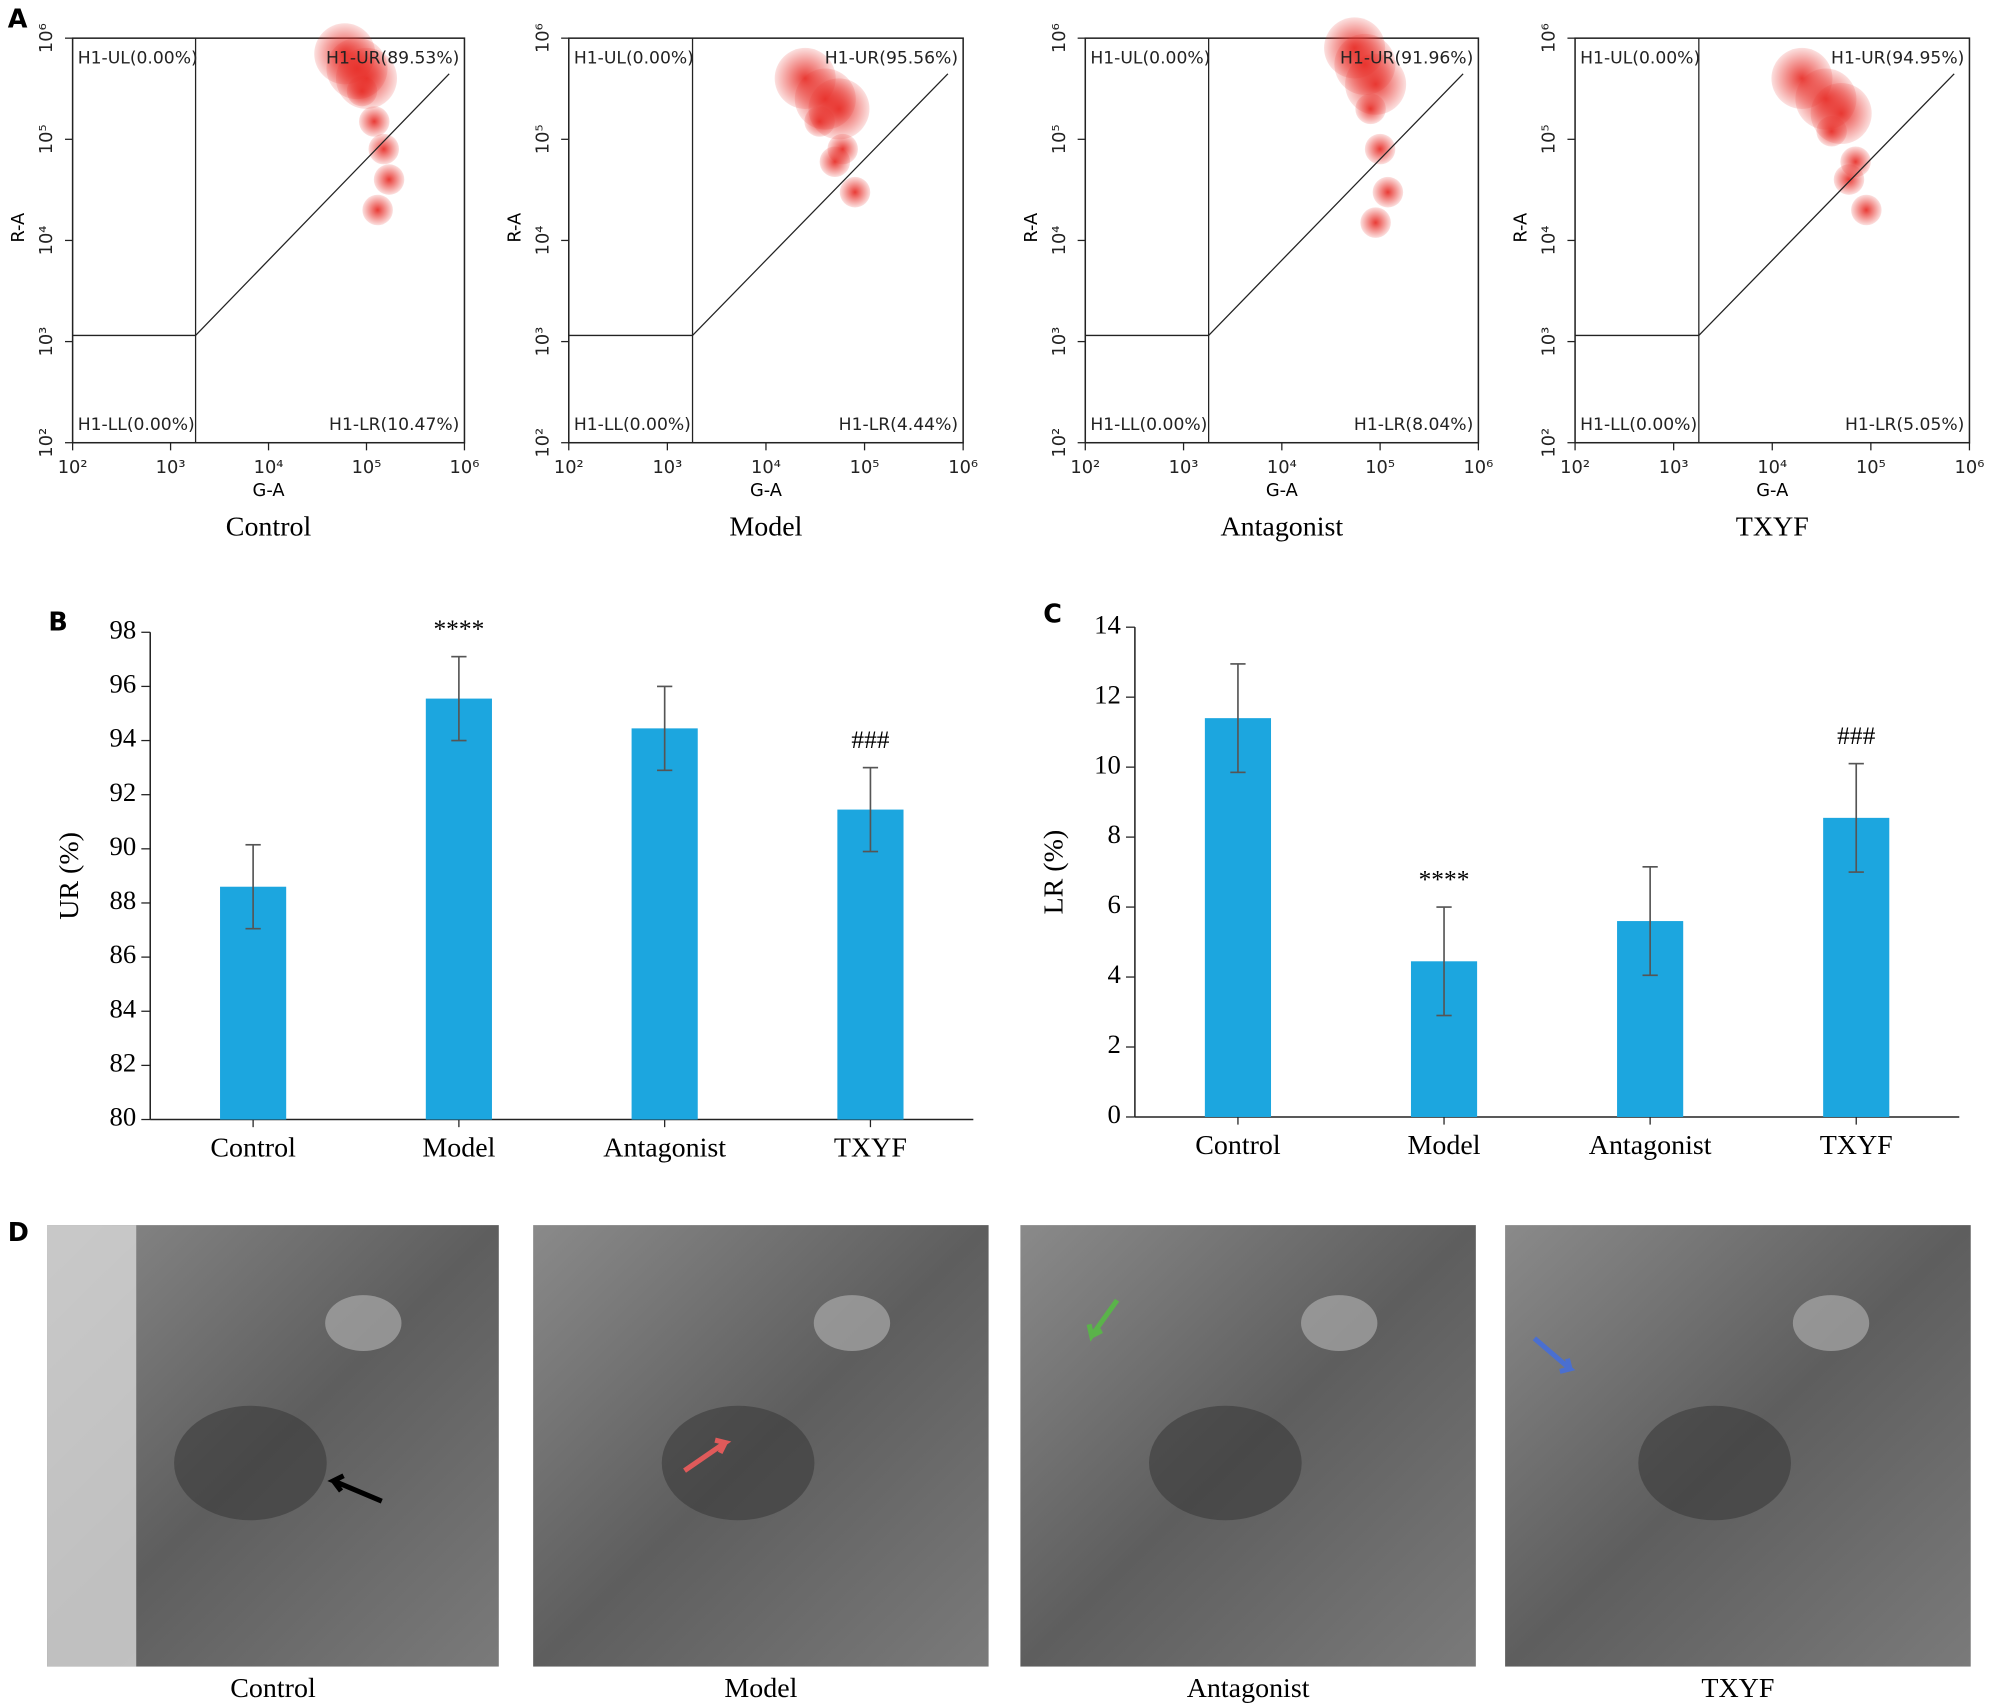  What do you see at coordinates (891, 59) in the screenshot?
I see `quadrant-label: H1-UR(95.56%)` at bounding box center [891, 59].